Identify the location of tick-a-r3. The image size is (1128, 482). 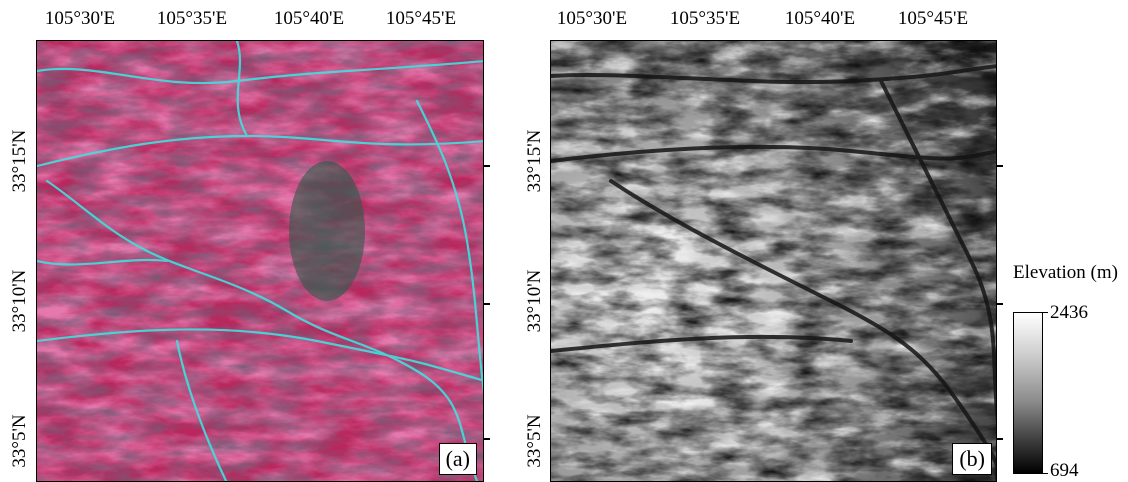
(487, 439).